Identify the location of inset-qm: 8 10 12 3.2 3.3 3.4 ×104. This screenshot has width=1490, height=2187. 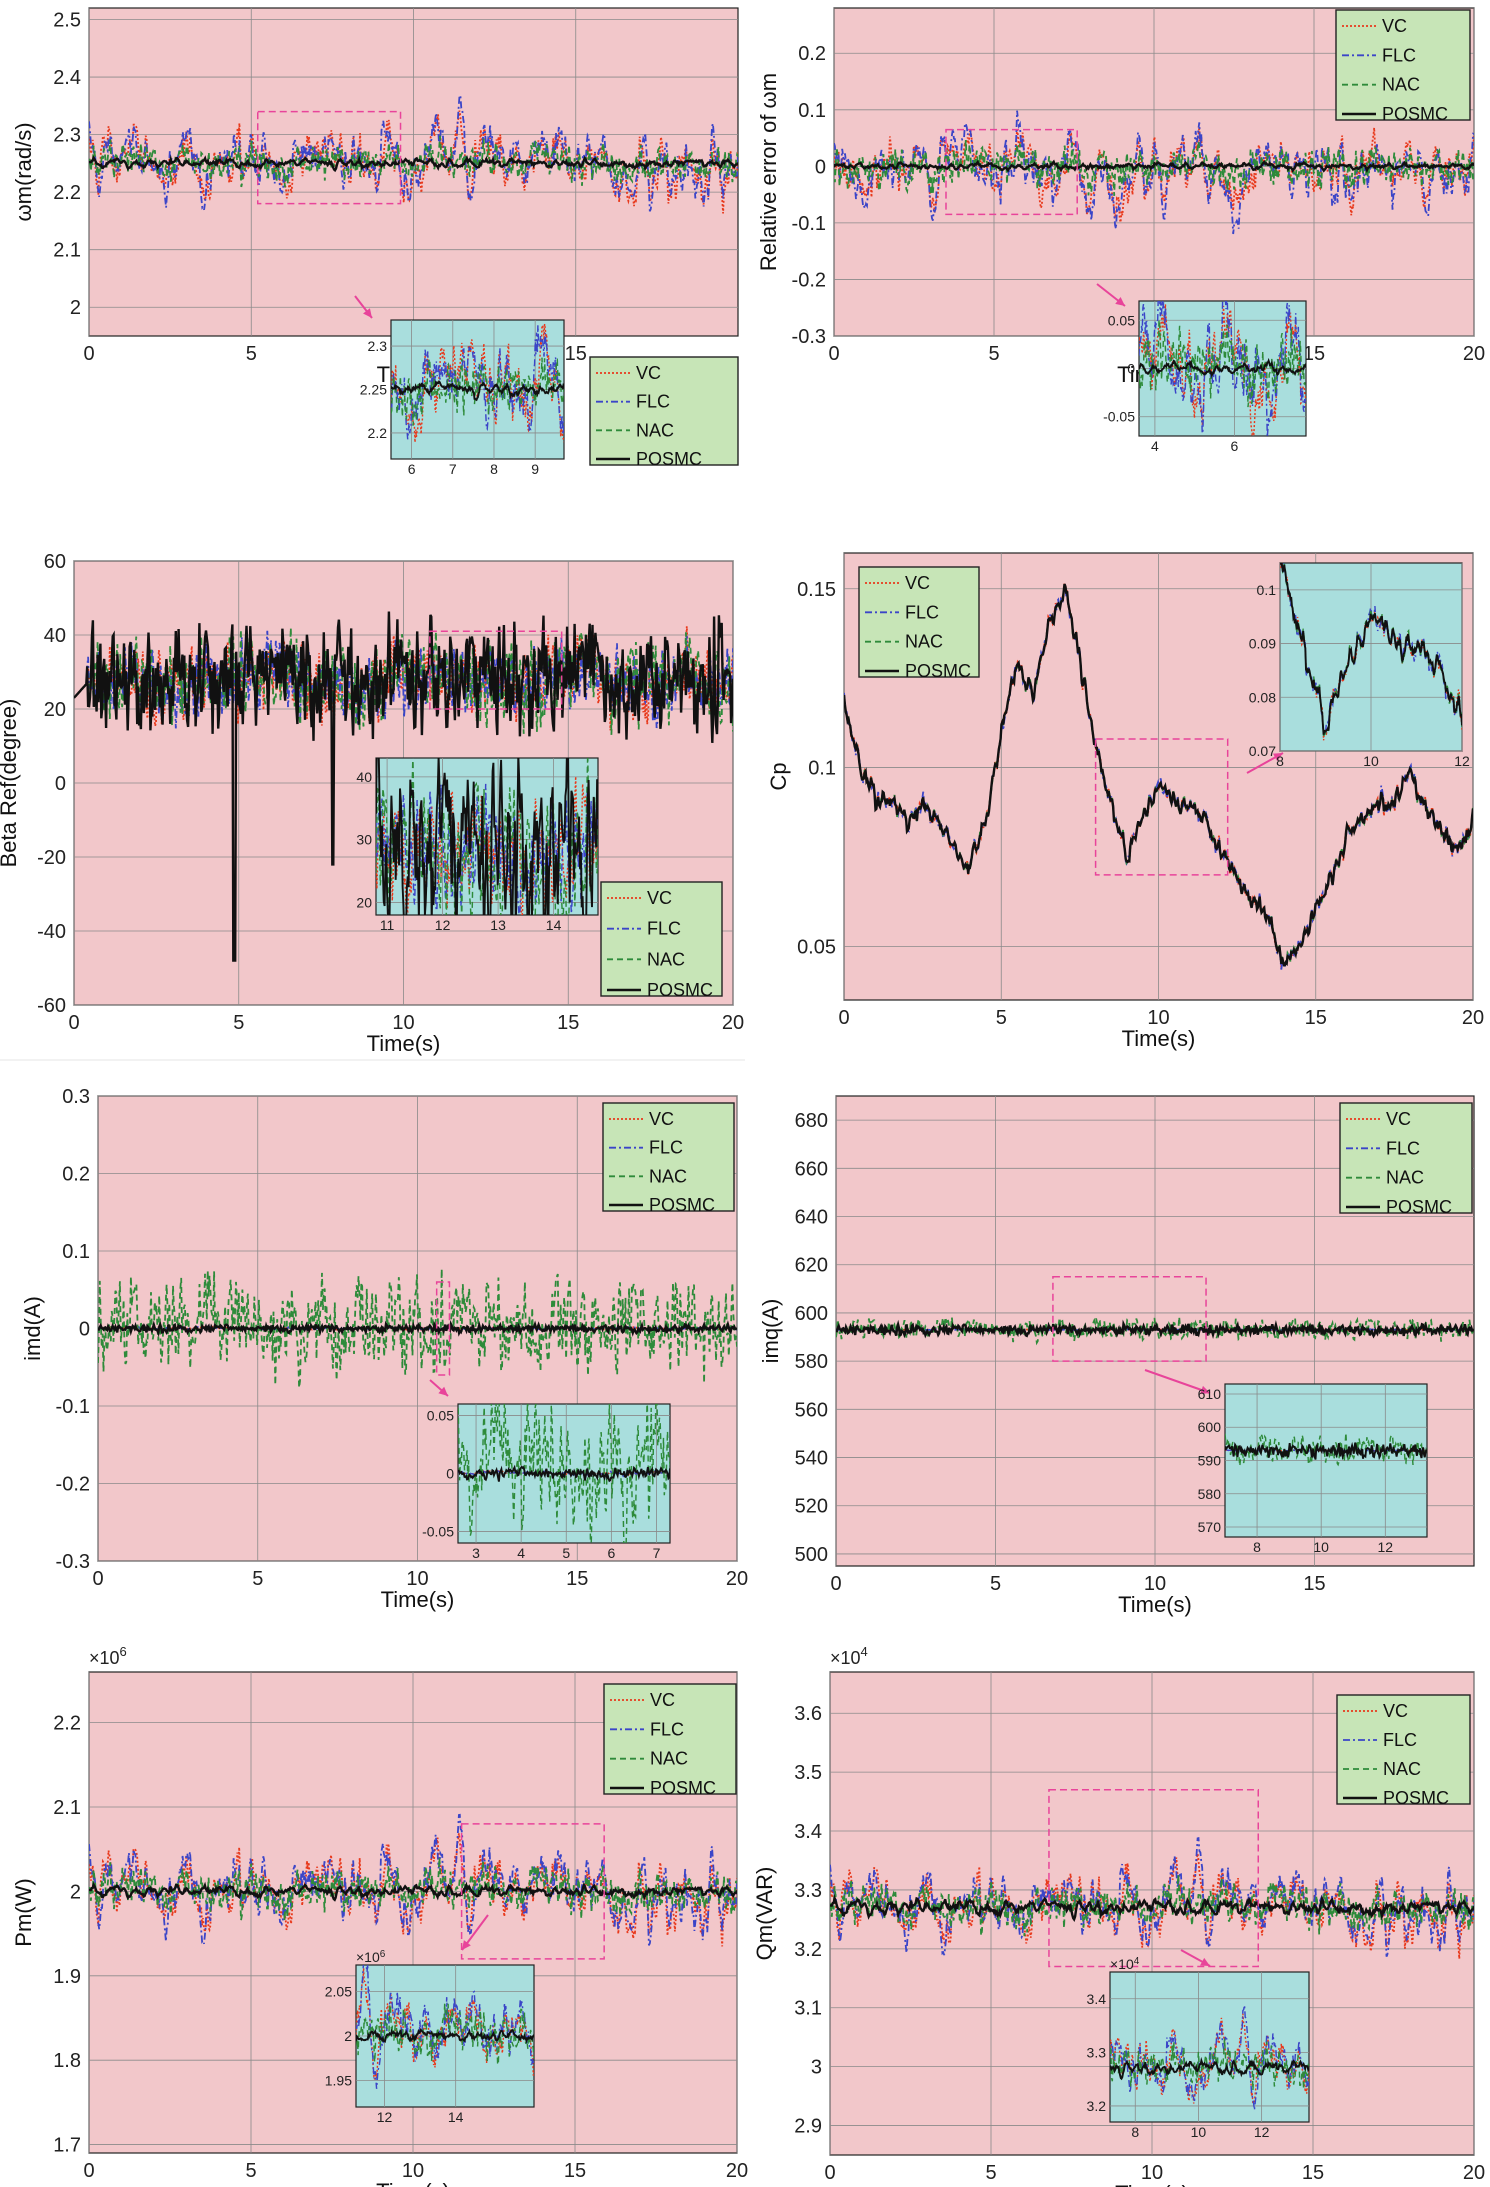
(1198, 2048).